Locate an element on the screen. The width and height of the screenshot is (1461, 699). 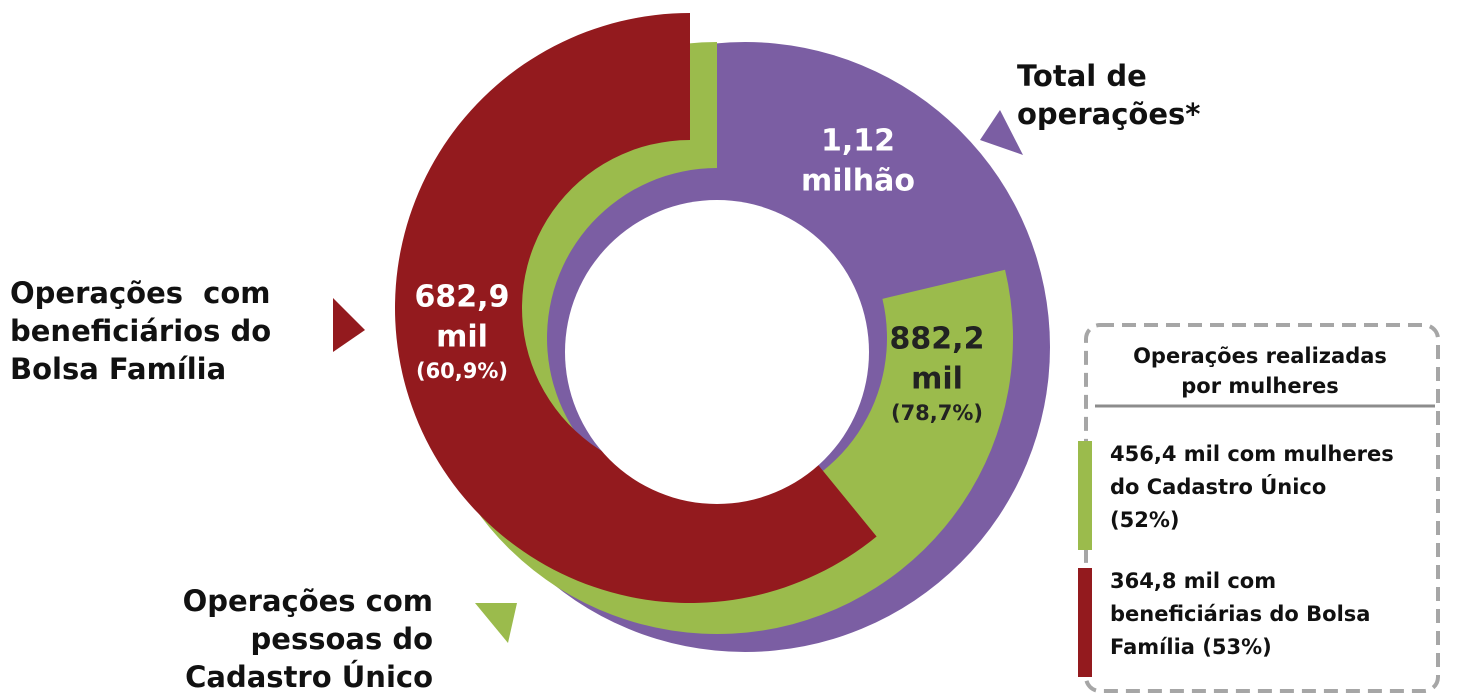
donut-hole is located at coordinates (717, 352).